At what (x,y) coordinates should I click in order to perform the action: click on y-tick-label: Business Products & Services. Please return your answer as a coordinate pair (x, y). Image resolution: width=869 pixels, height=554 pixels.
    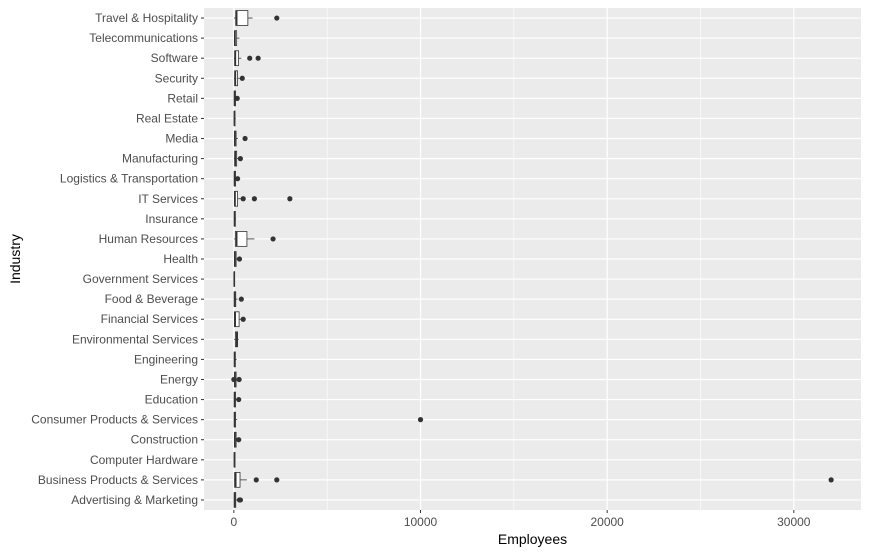
    Looking at the image, I should click on (118, 480).